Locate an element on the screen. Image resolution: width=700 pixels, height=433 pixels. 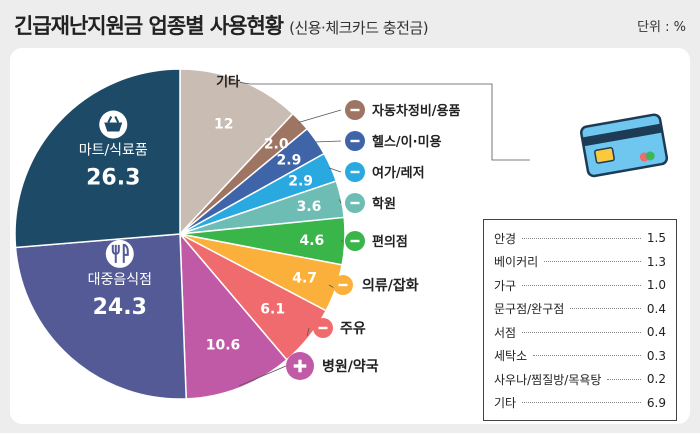
slice-value-label: 2.0 is located at coordinates (276, 145).